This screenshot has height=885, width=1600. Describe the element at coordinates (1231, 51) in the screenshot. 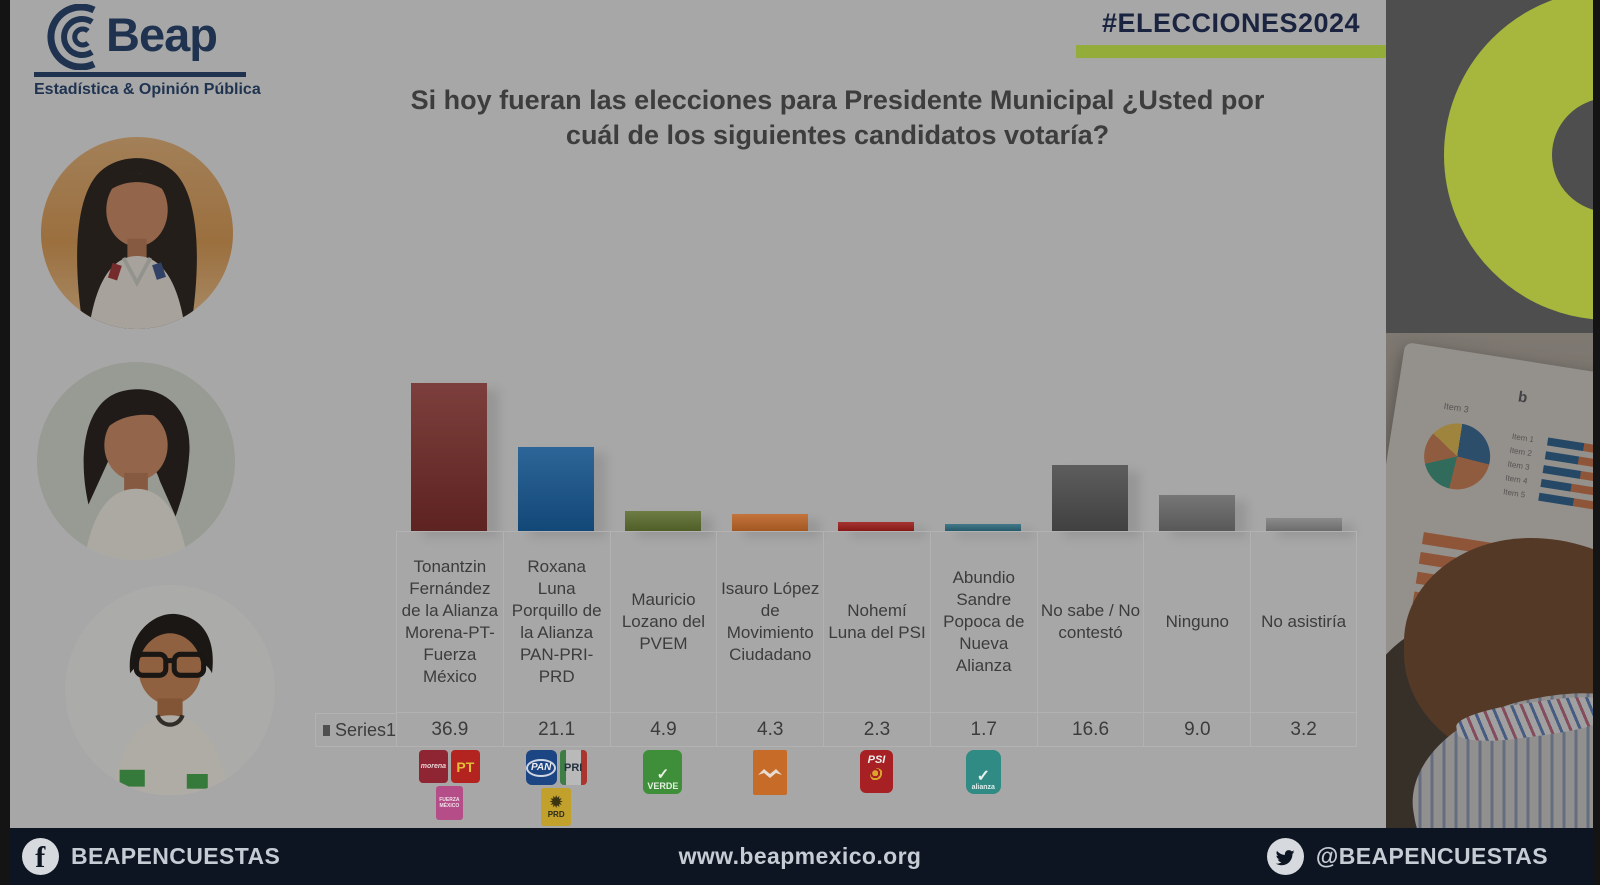

I see `hashtag-accent-bar` at that location.